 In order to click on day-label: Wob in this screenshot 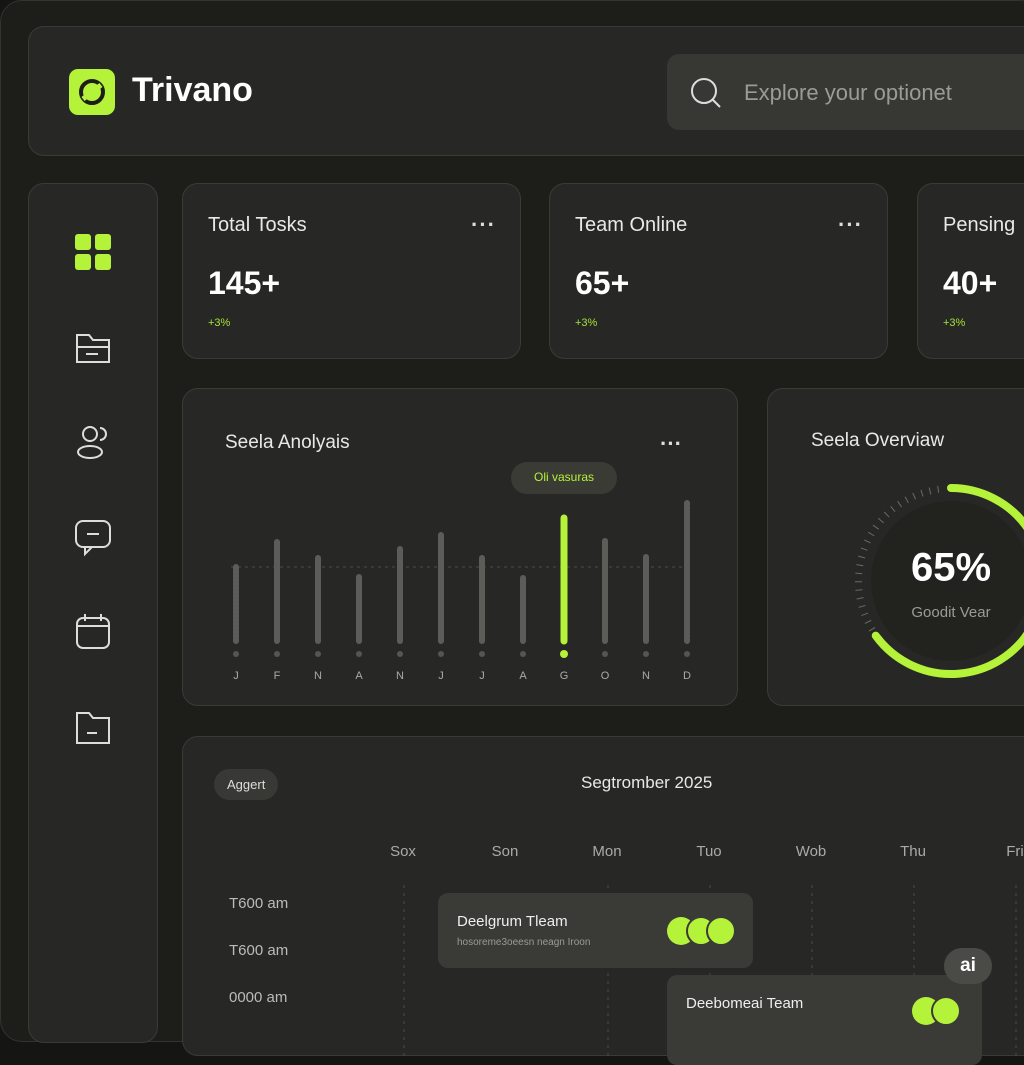, I will do `click(811, 851)`.